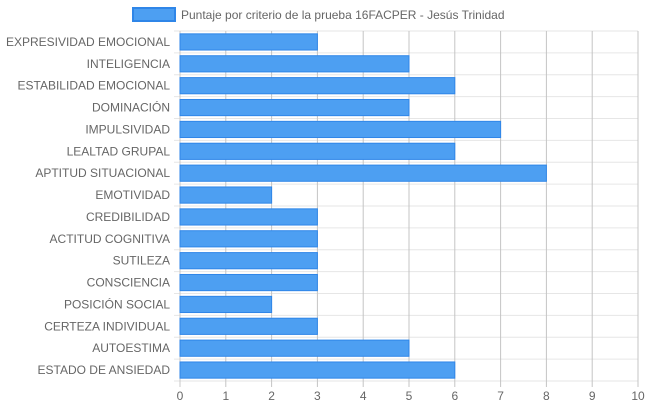  What do you see at coordinates (500, 396) in the screenshot?
I see `x-tick-label: 7` at bounding box center [500, 396].